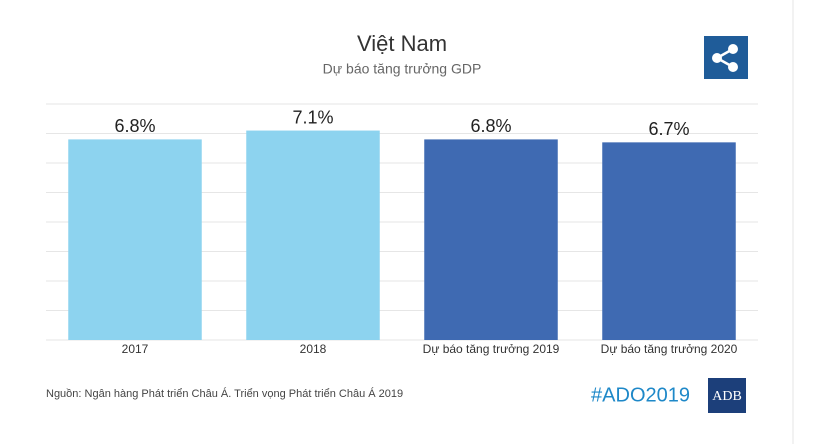 This screenshot has width=816, height=444. Describe the element at coordinates (402, 43) in the screenshot. I see `chart-title: Việt Nam` at that location.